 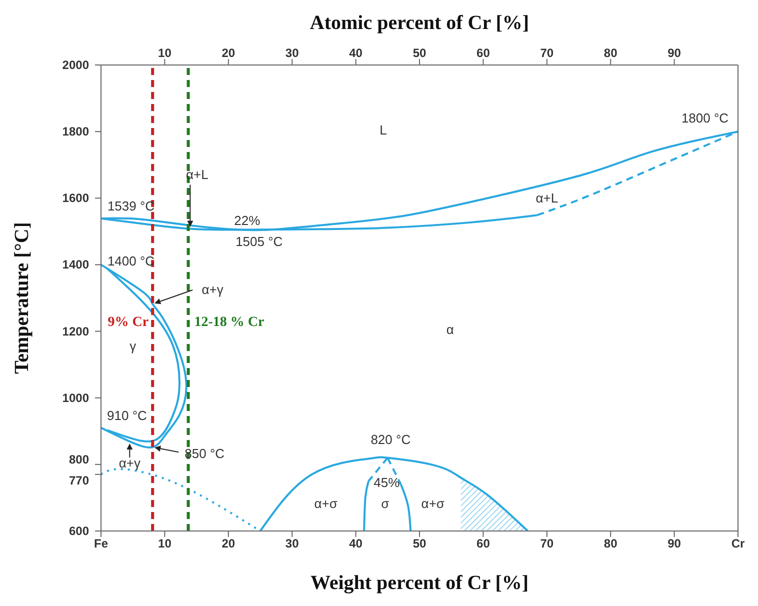 What do you see at coordinates (390, 439) in the screenshot?
I see `annotation: 820 °C` at bounding box center [390, 439].